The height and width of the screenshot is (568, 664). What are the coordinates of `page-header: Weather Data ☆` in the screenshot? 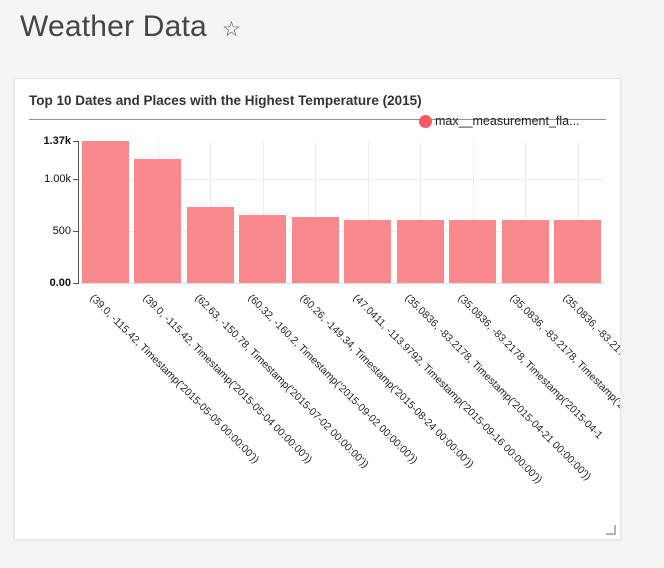 It's located at (130, 27).